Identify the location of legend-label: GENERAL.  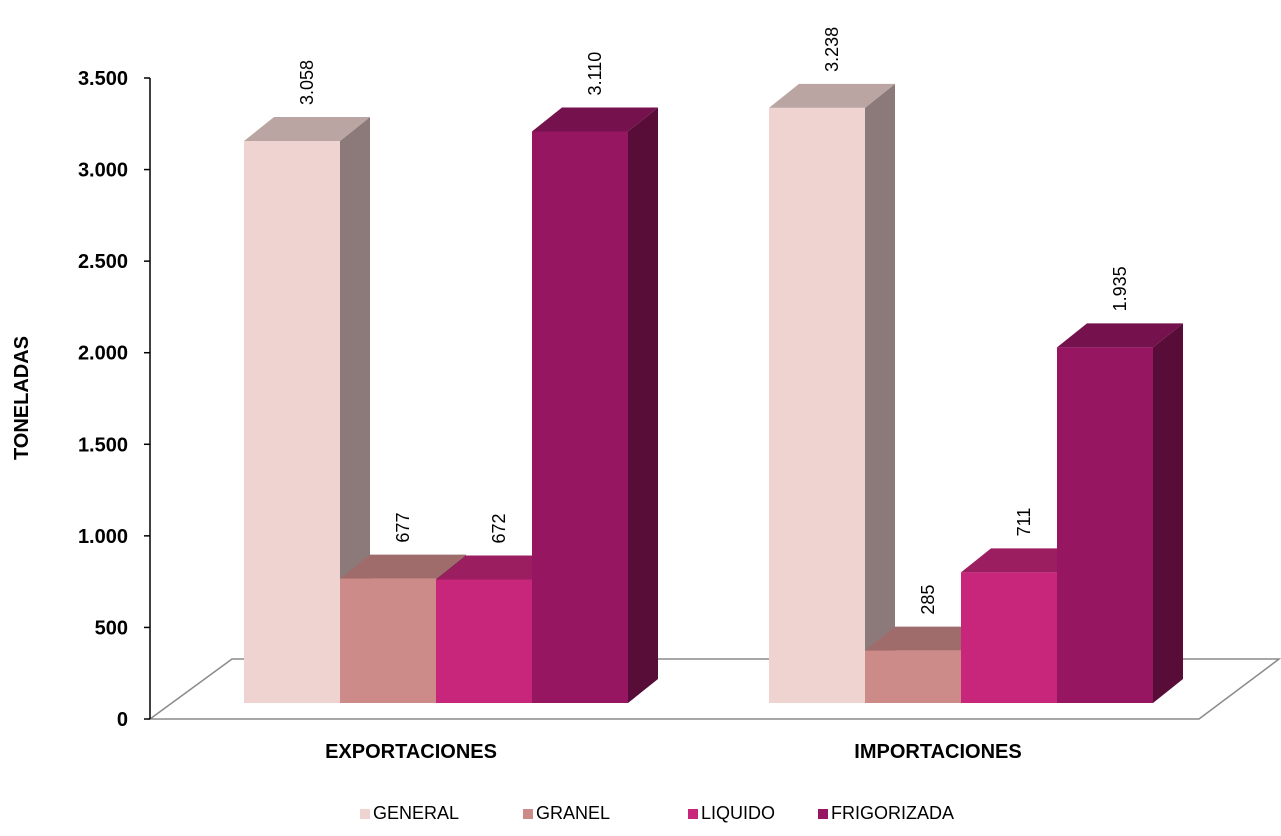
(416, 813).